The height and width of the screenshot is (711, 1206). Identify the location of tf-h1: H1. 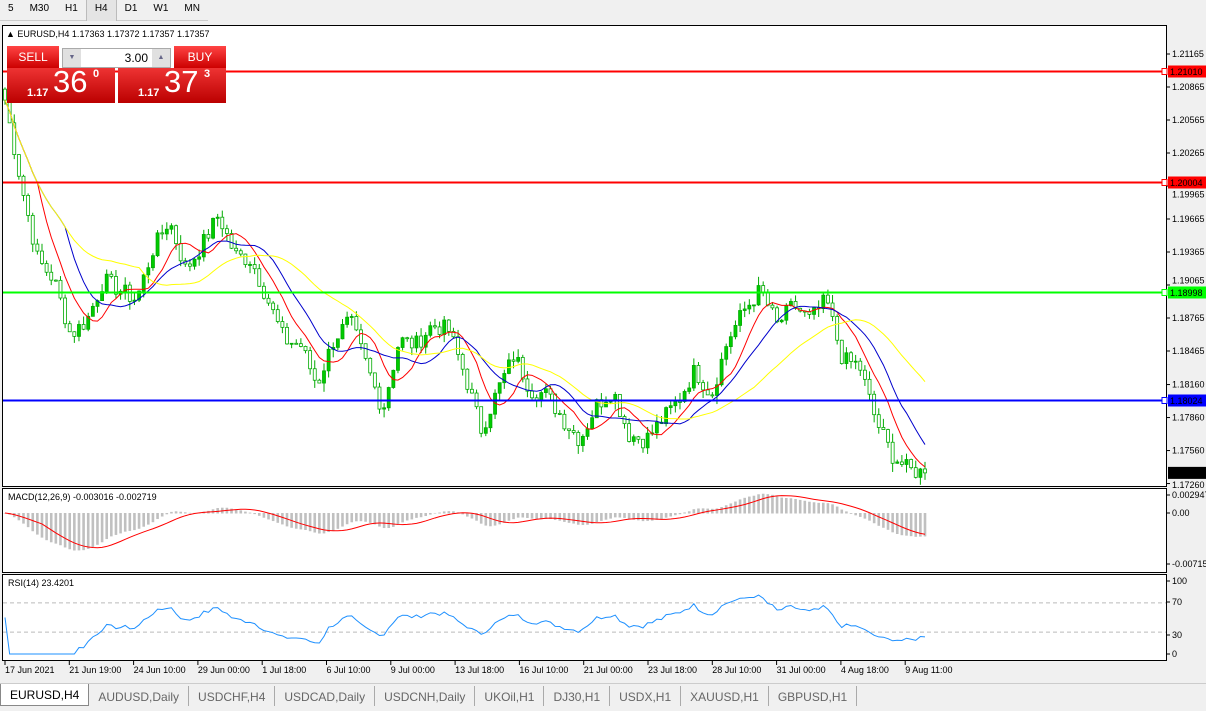
(71, 8).